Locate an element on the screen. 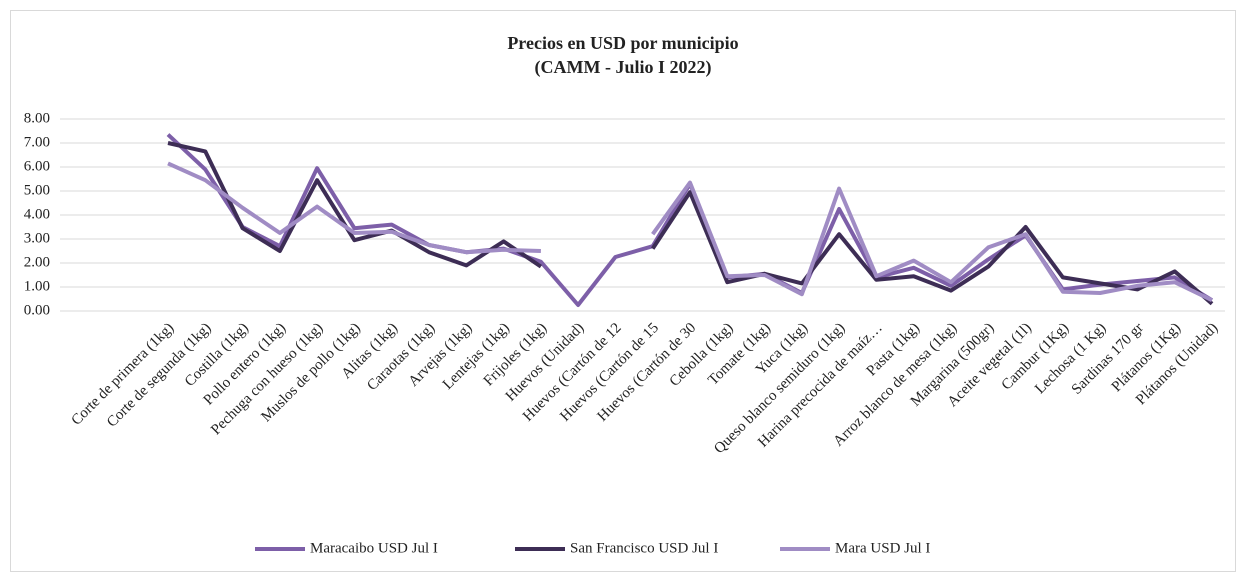 The height and width of the screenshot is (580, 1246). y-tick-label: 3.00 is located at coordinates (37, 238).